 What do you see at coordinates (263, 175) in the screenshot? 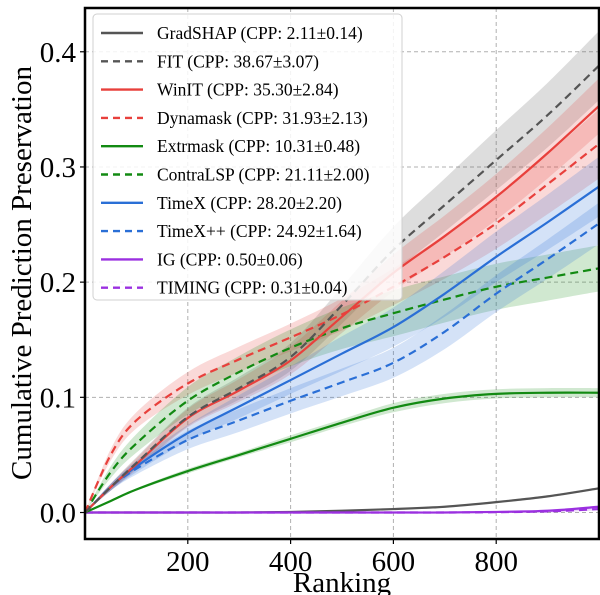
I see `legend-label: ContraLSP (CPP: 21.11±2.00)` at bounding box center [263, 175].